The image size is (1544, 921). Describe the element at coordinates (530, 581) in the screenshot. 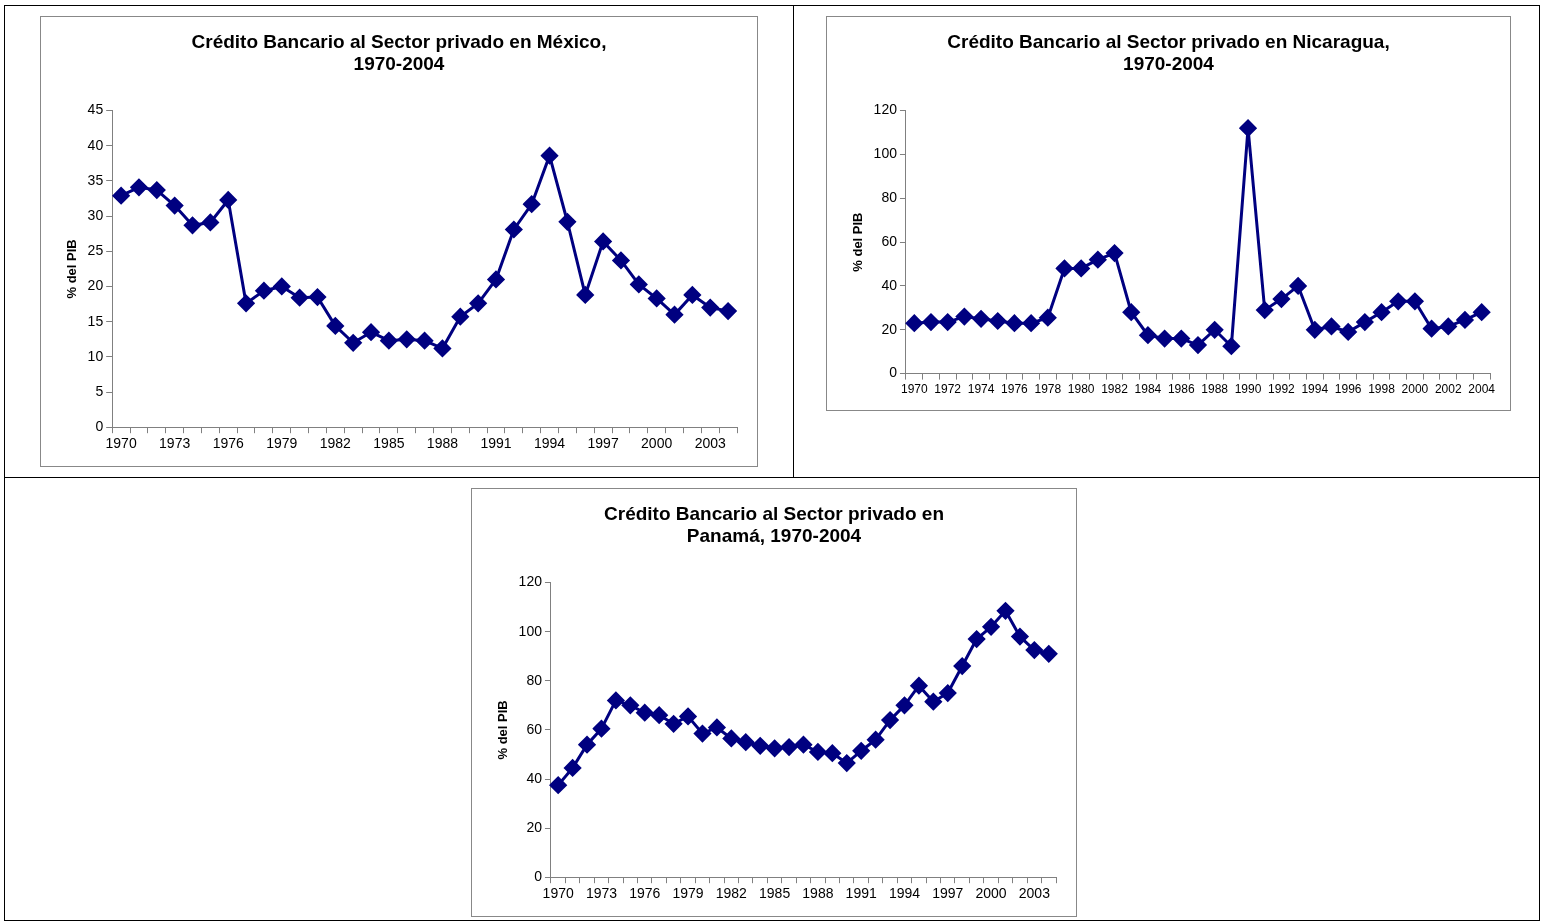

I see `y-tick-label: 120` at that location.